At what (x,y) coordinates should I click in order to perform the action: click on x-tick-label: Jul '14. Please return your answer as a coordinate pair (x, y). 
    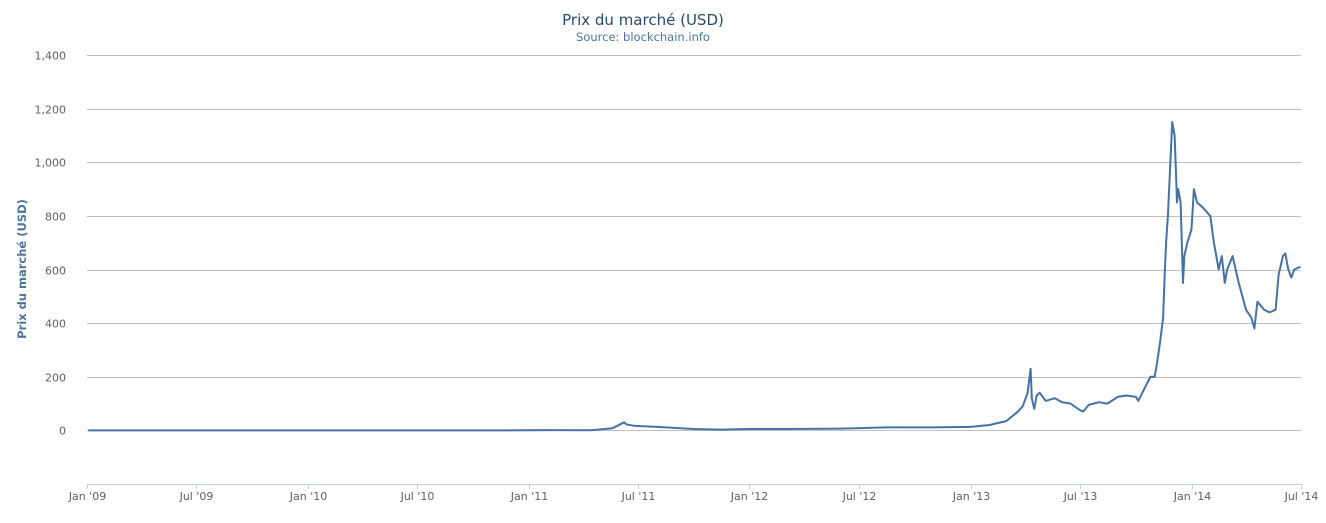
    Looking at the image, I should click on (1301, 496).